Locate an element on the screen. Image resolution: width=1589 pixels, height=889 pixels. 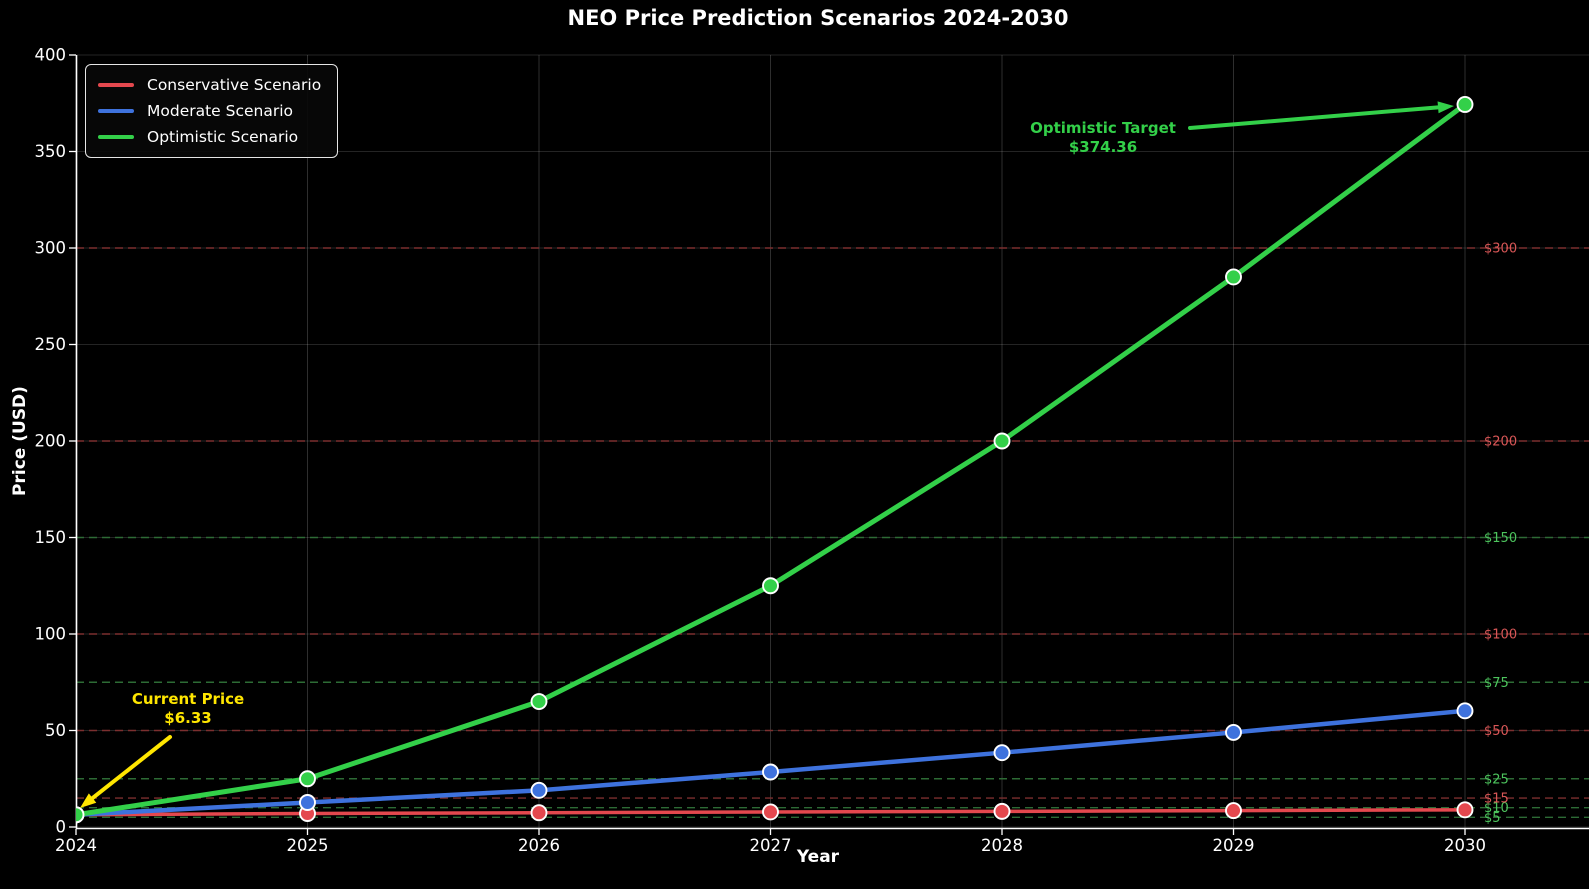
level-label-$50: $50 is located at coordinates (1496, 731).